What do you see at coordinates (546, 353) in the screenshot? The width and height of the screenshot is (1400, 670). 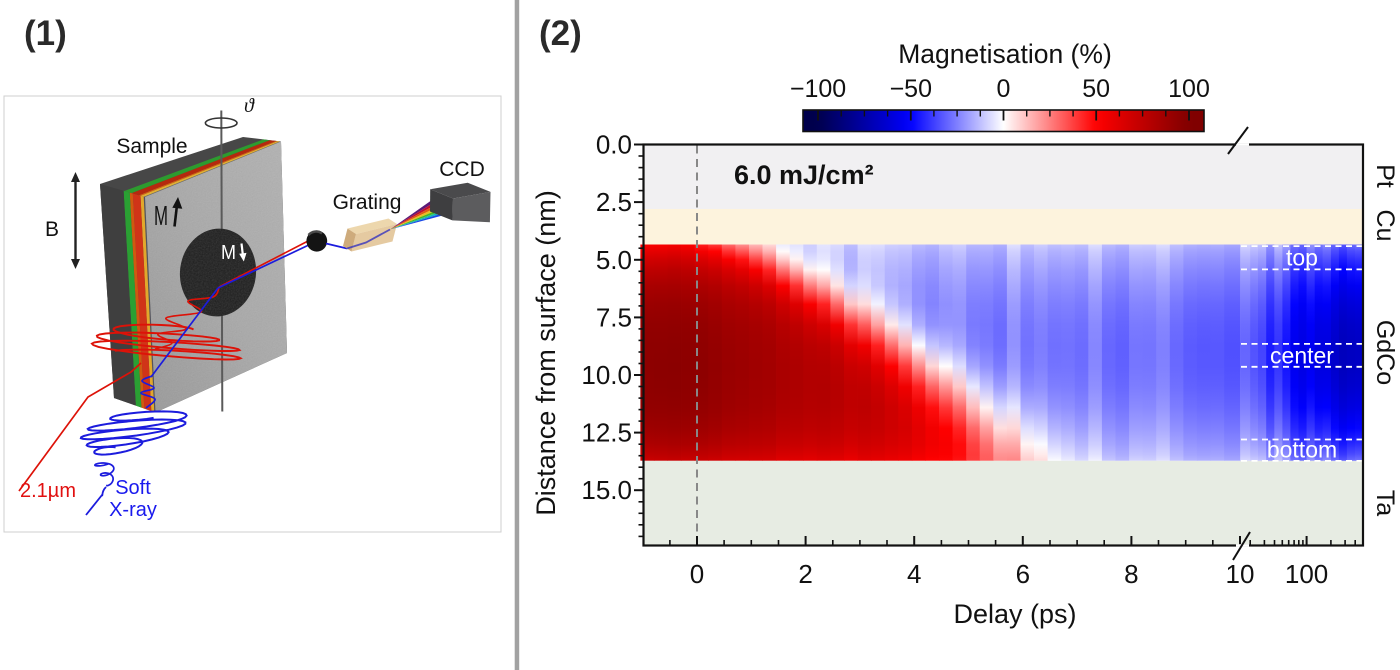 I see `svg-text: Distance from surface (nm)` at bounding box center [546, 353].